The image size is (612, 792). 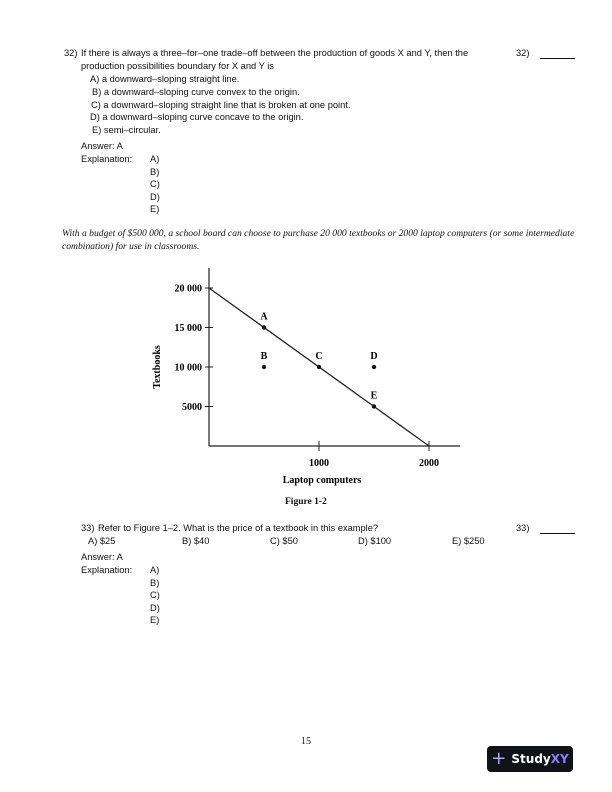 I want to click on q33-option: E) $250, so click(x=468, y=541).